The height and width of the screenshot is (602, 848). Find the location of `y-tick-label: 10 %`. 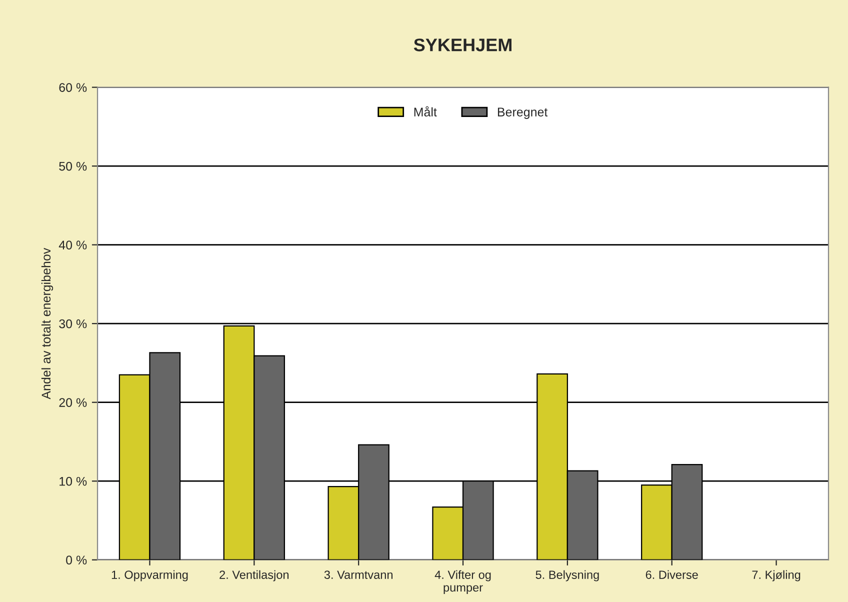

y-tick-label: 10 % is located at coordinates (73, 481).